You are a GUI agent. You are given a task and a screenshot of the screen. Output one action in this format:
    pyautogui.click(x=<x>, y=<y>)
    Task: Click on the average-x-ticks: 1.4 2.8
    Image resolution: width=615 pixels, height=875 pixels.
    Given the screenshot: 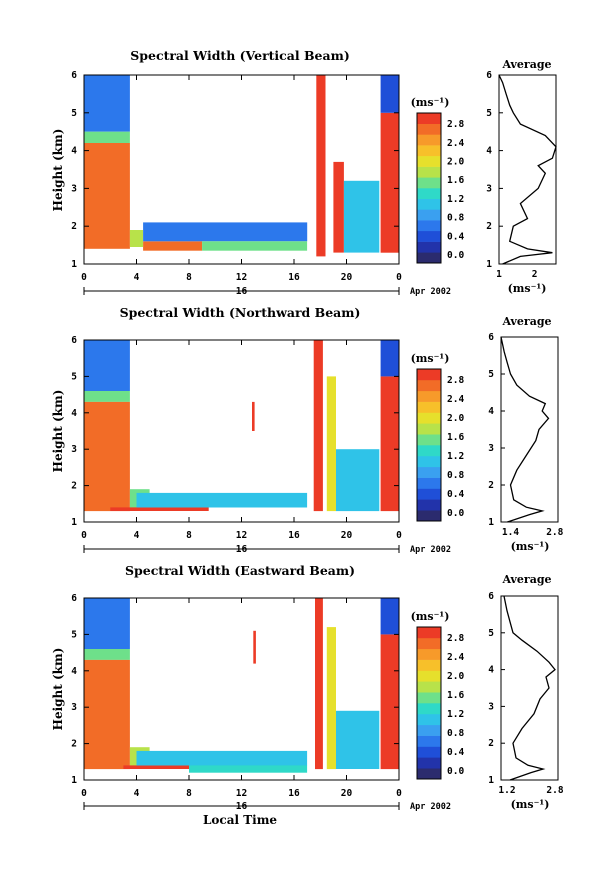 What is the action you would take?
    pyautogui.click(x=533, y=532)
    